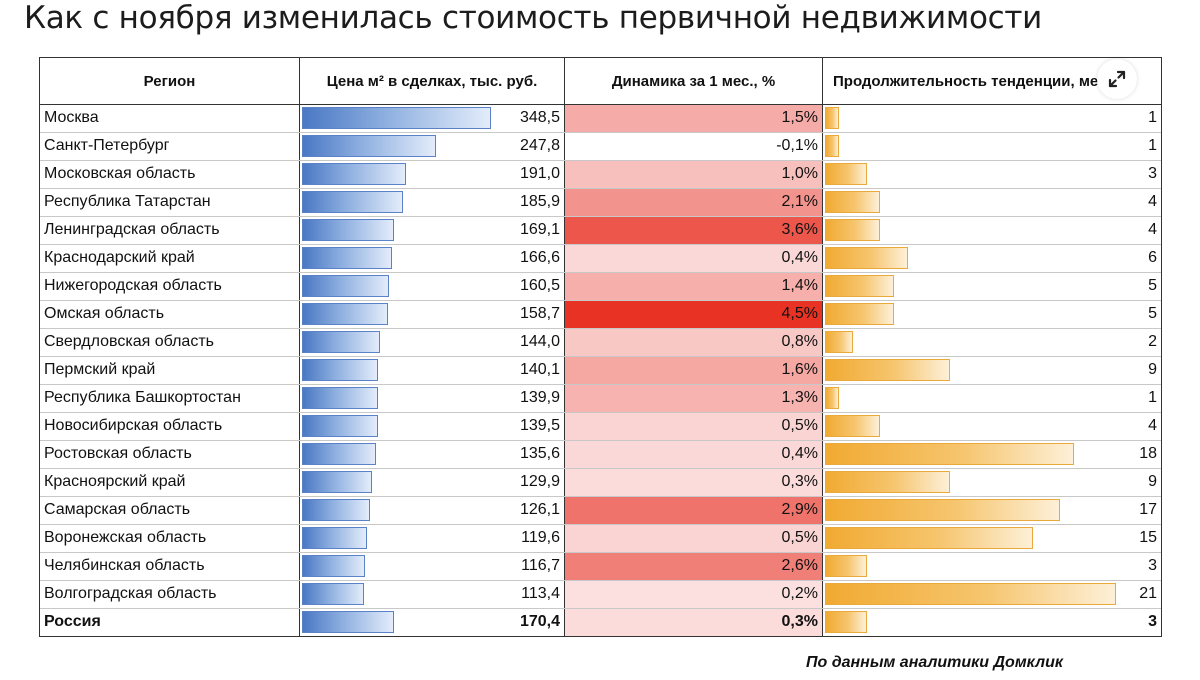  I want to click on price-value: 170,4, so click(539, 621).